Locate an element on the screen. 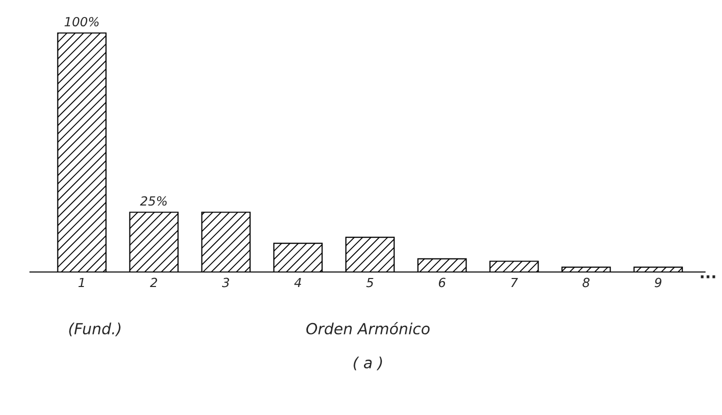 The image size is (722, 415). x-tick-label: 6 is located at coordinates (442, 283).